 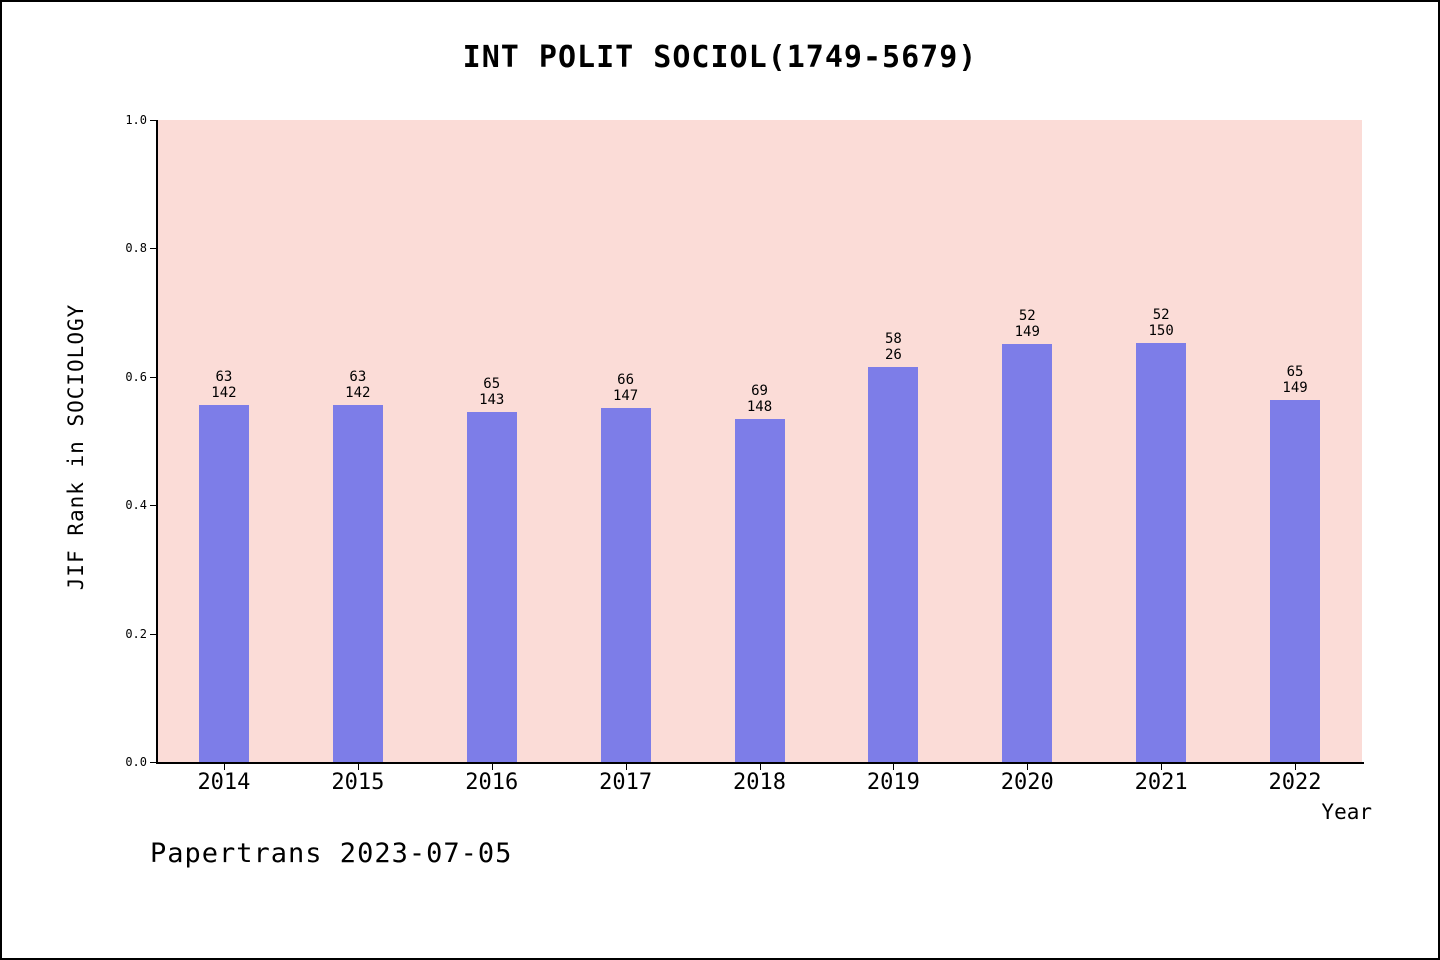 What do you see at coordinates (136, 762) in the screenshot?
I see `y-tick-label-0.0: 0.0` at bounding box center [136, 762].